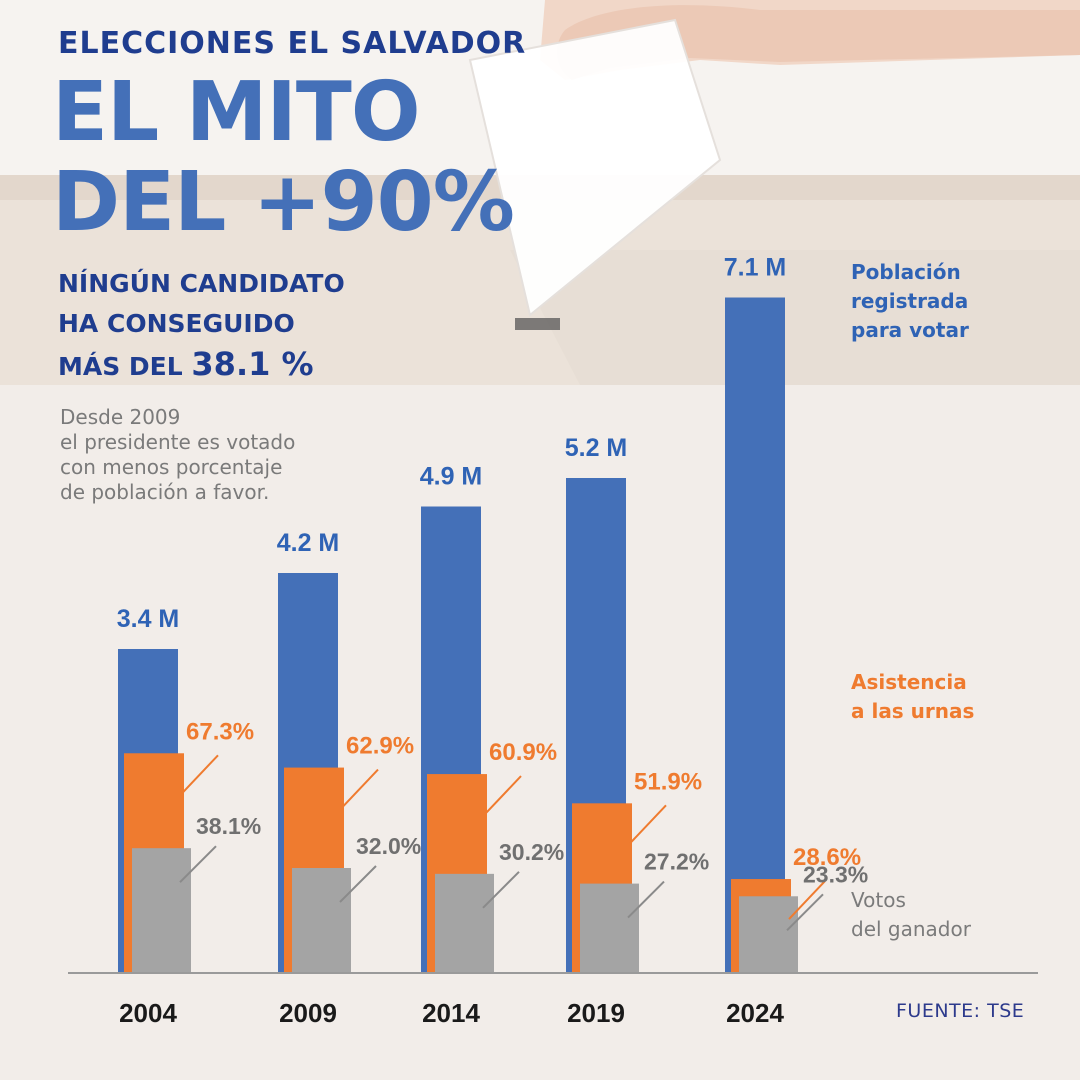 Image resolution: width=1080 pixels, height=1080 pixels. I want to click on data-label-winner-2009: 32.0%, so click(388, 846).